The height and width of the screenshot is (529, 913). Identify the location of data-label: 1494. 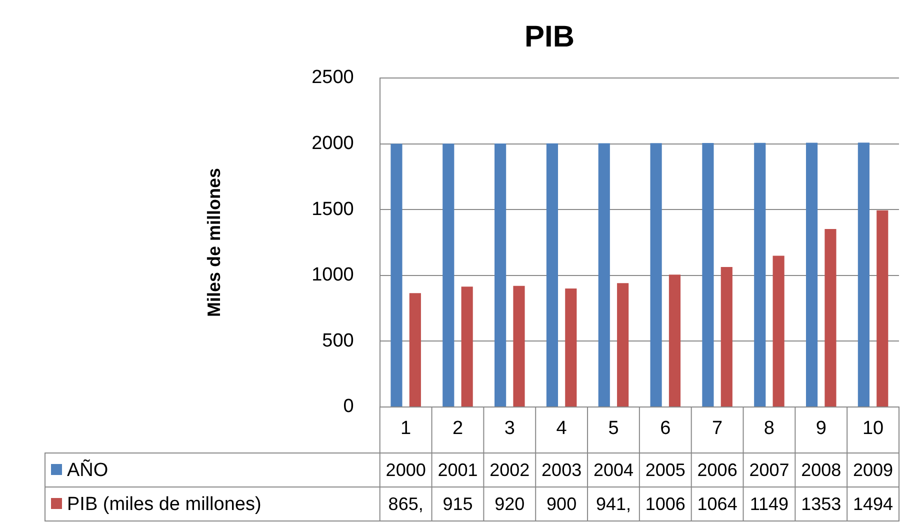
(873, 504).